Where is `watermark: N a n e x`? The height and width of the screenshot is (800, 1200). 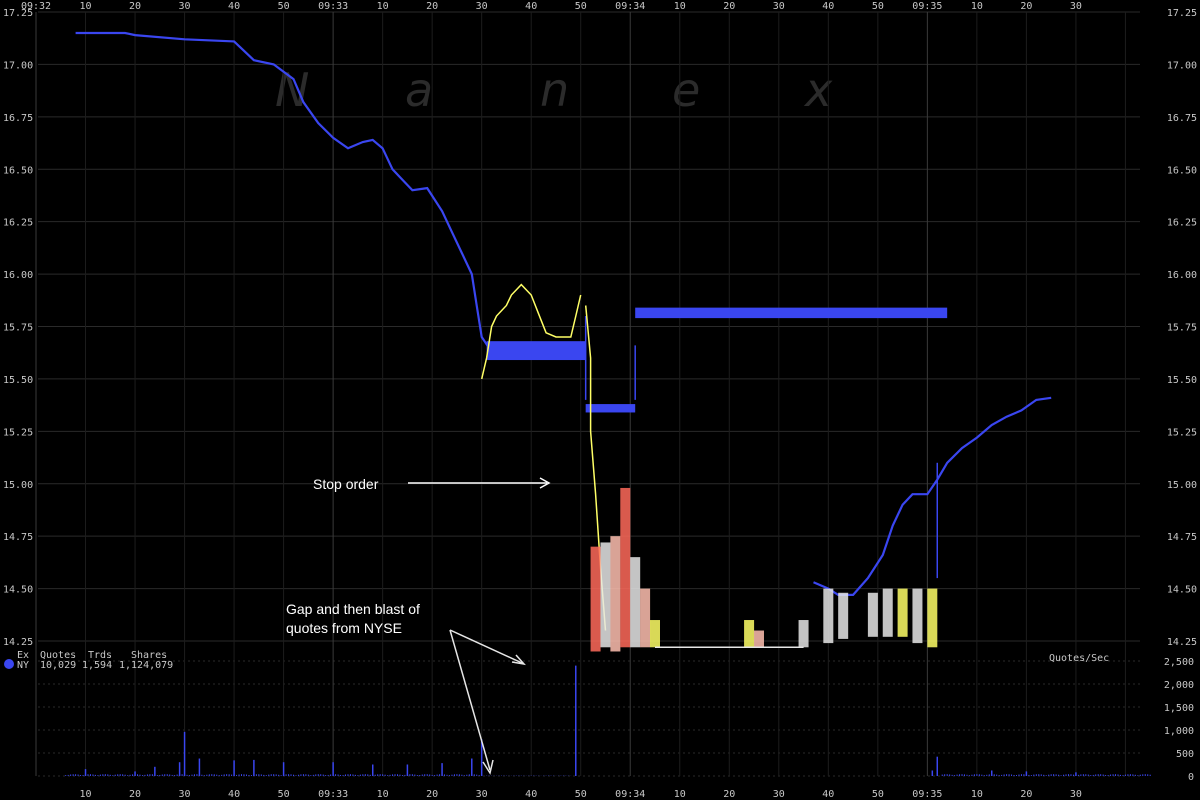 watermark: N a n e x is located at coordinates (554, 90).